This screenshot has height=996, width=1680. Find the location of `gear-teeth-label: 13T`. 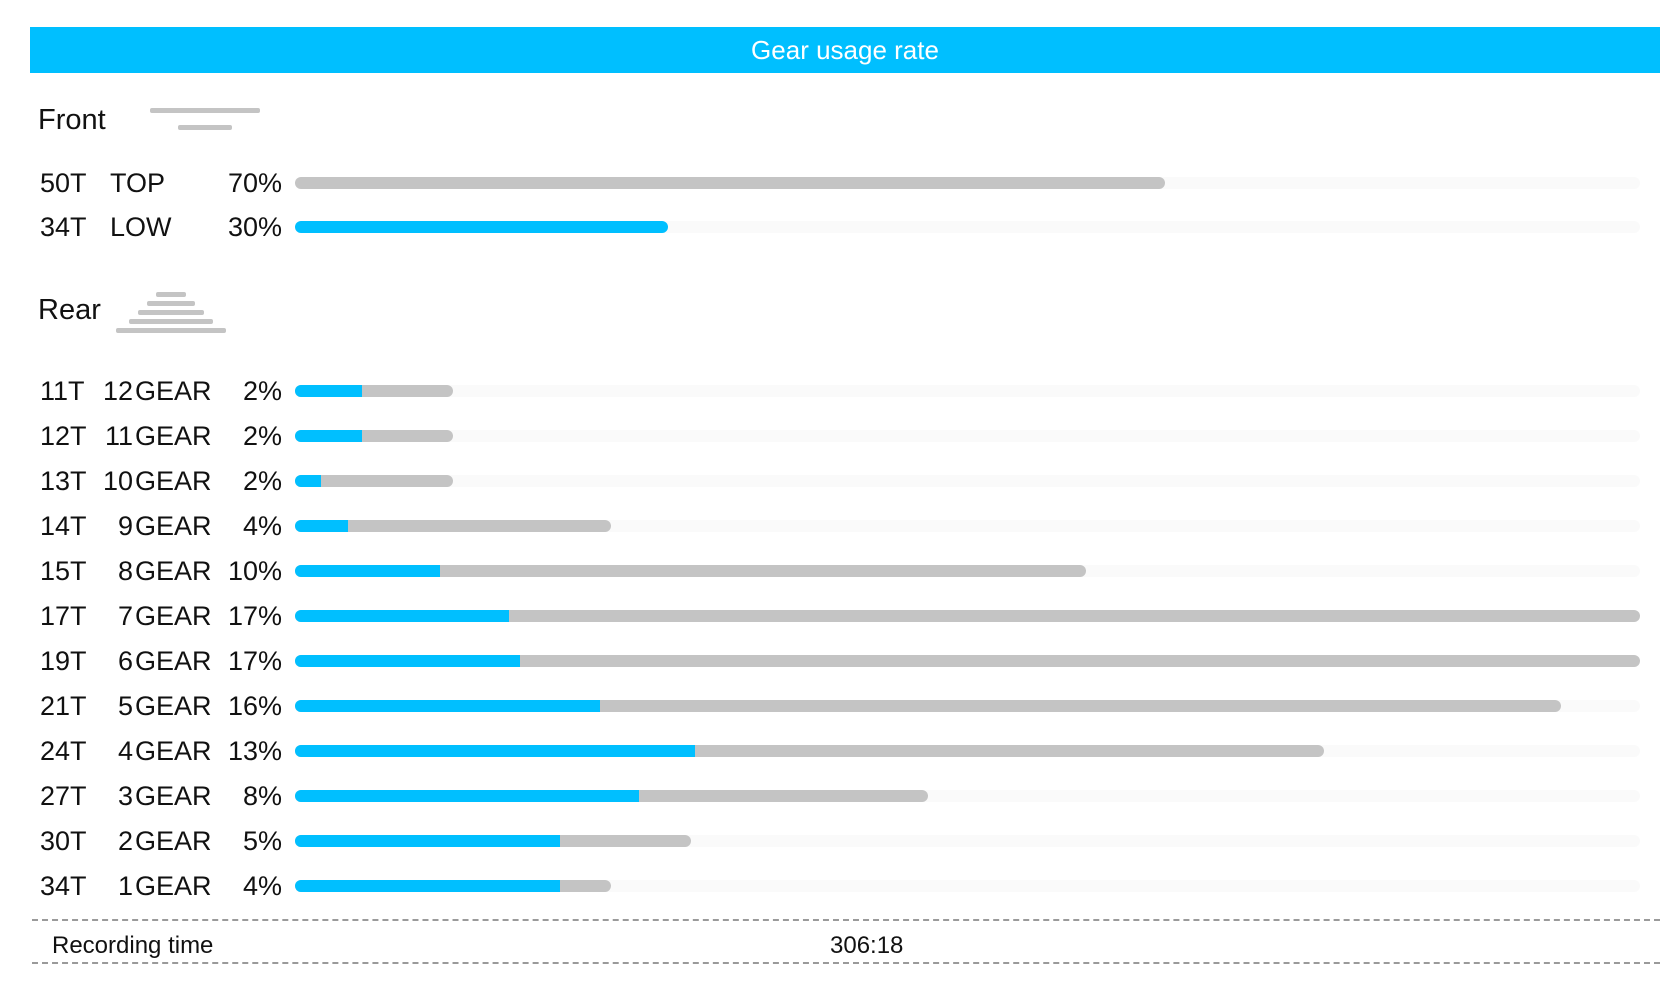

gear-teeth-label: 13T is located at coordinates (63, 481).